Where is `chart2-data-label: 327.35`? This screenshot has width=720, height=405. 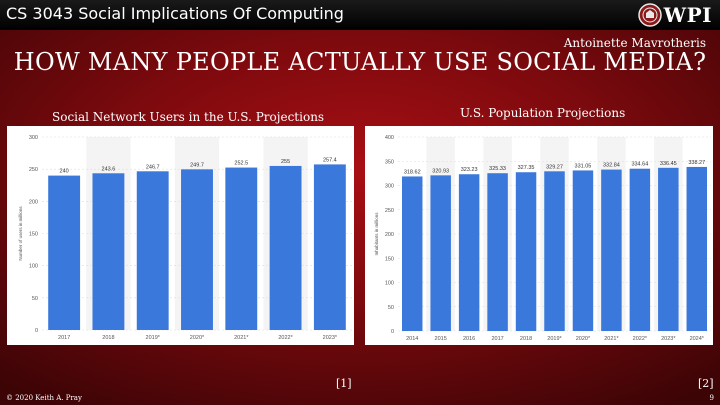
chart2-data-label: 327.35 is located at coordinates (526, 168).